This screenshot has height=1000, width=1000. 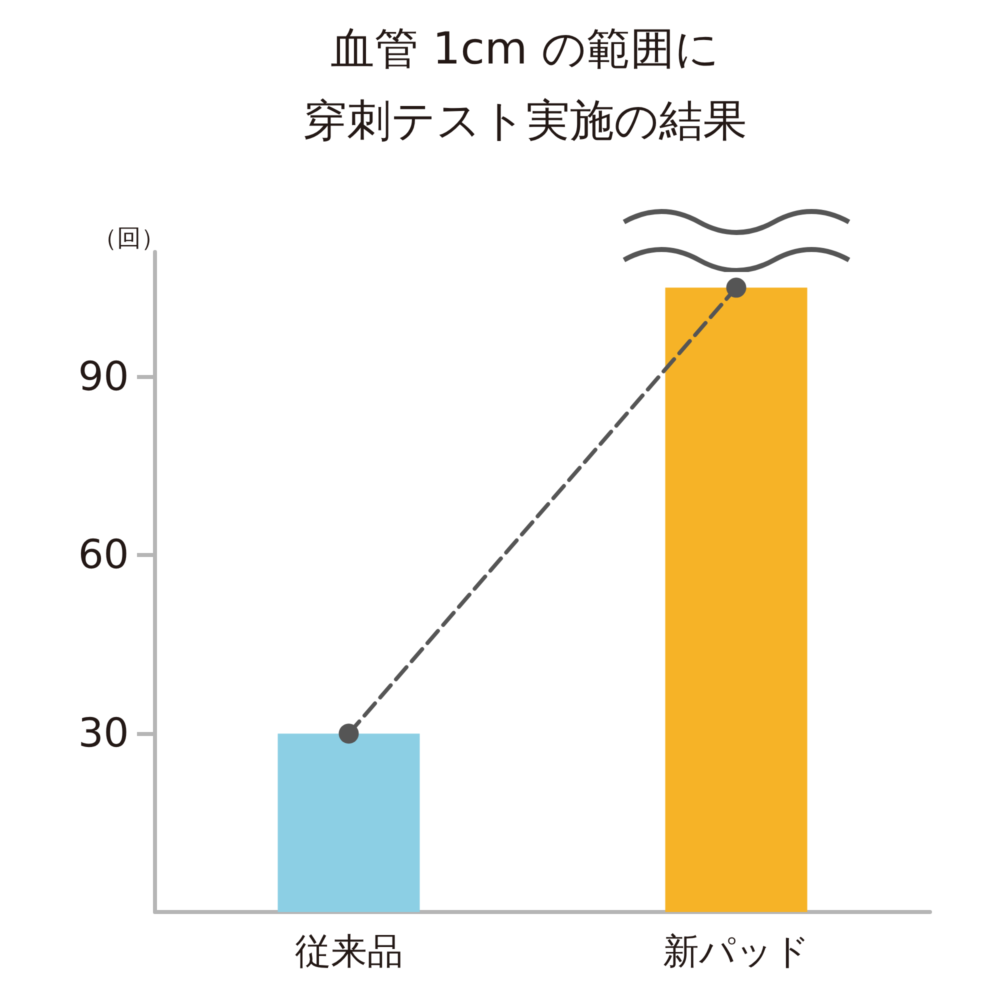 What do you see at coordinates (103, 377) in the screenshot?
I see `y-tick-label: 90` at bounding box center [103, 377].